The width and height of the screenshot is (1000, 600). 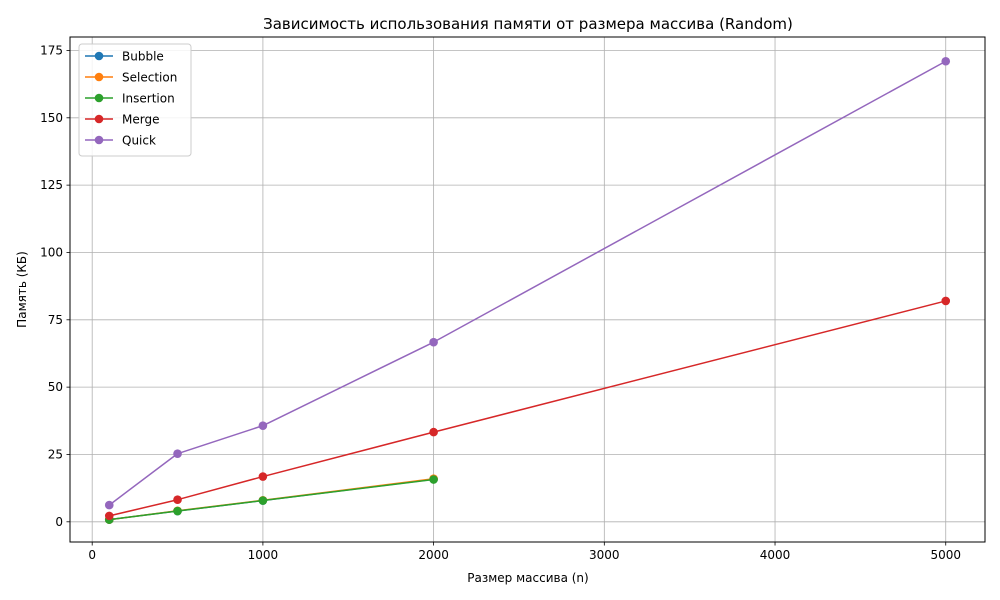 What do you see at coordinates (143, 57) in the screenshot?
I see `legend-label: Bubble` at bounding box center [143, 57].